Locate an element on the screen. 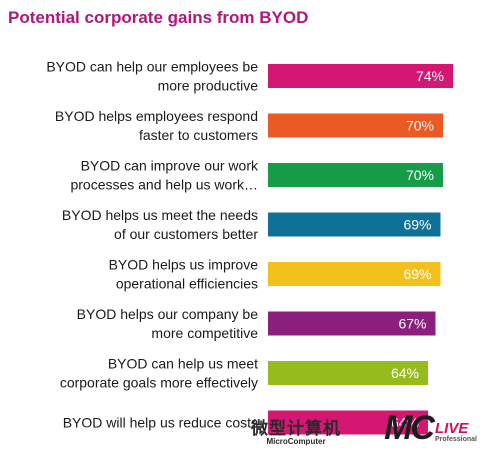  bar-value-label-1: 74% is located at coordinates (430, 76).